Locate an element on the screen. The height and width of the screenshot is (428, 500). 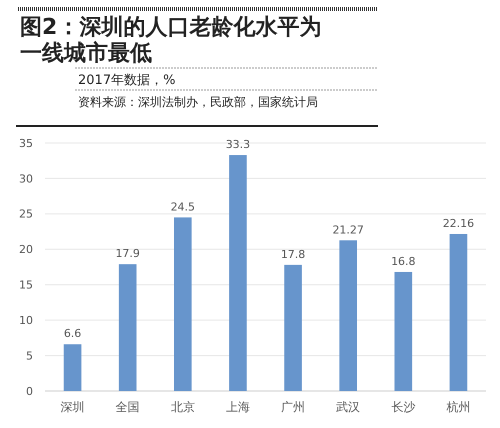
y-tick-label: 10 is located at coordinates (26, 320).